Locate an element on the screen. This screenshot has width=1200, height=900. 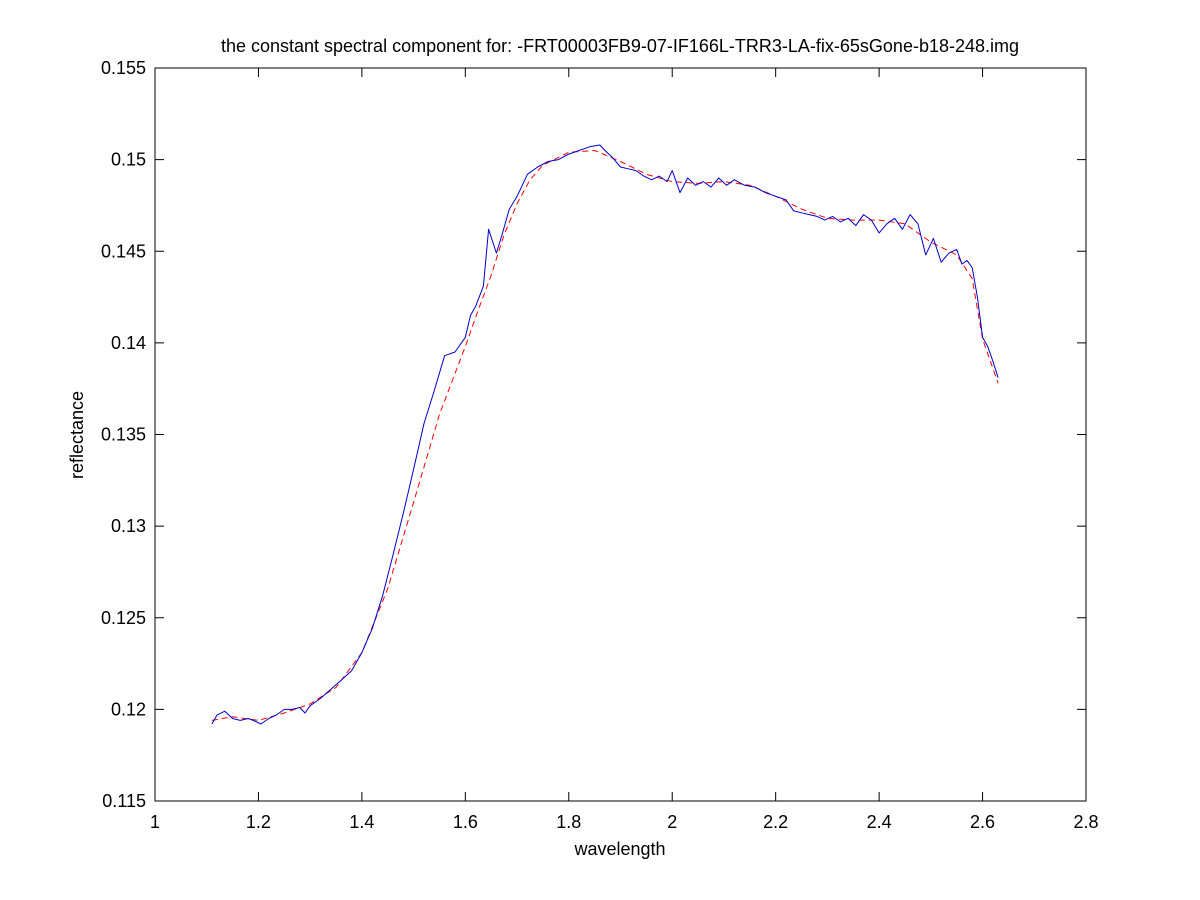
y-tick-label: 0.15 is located at coordinates (128, 160).